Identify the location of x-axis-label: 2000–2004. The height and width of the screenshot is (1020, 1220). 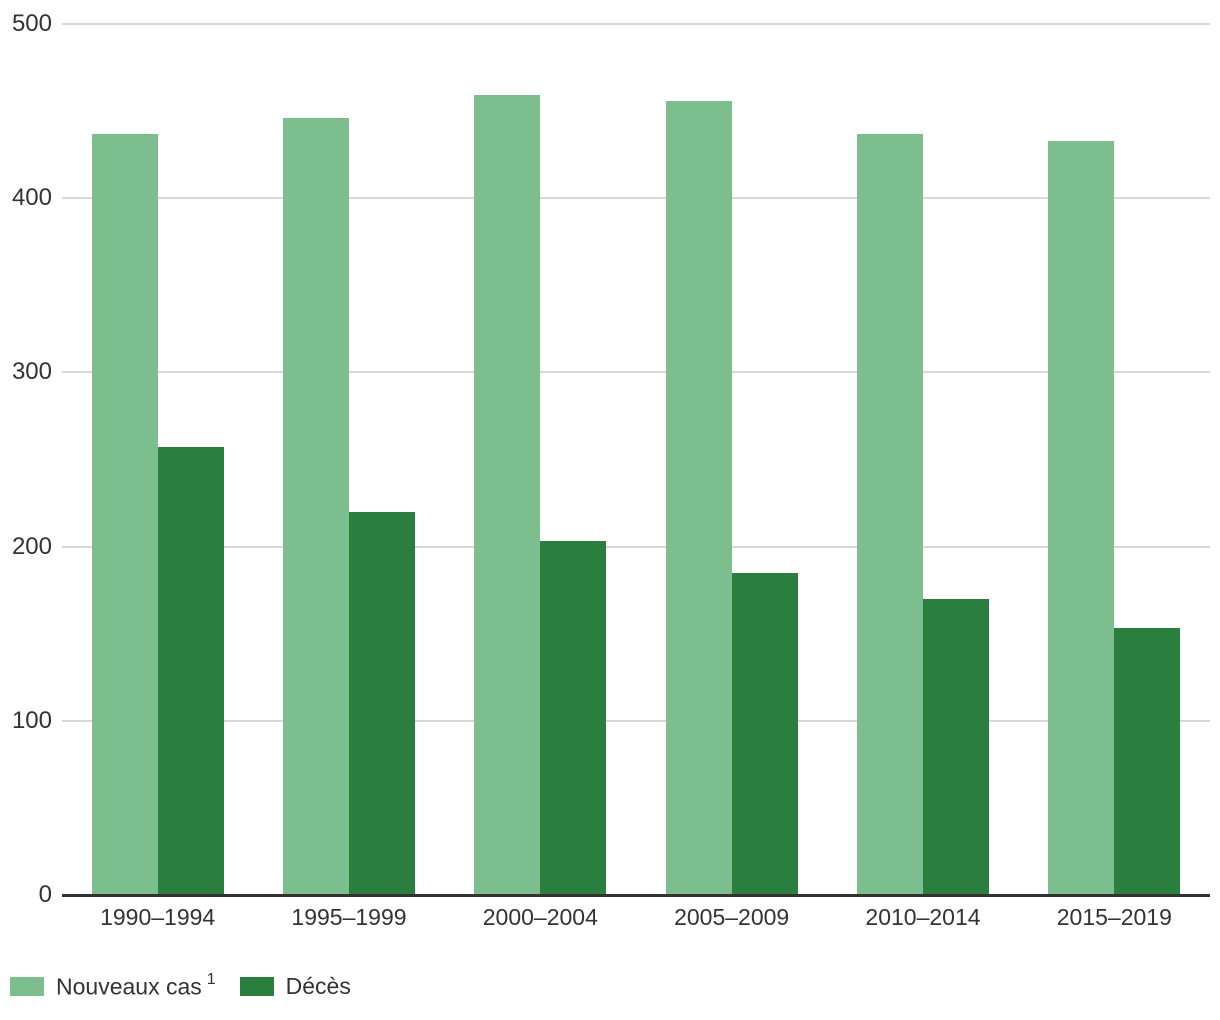
(540, 917).